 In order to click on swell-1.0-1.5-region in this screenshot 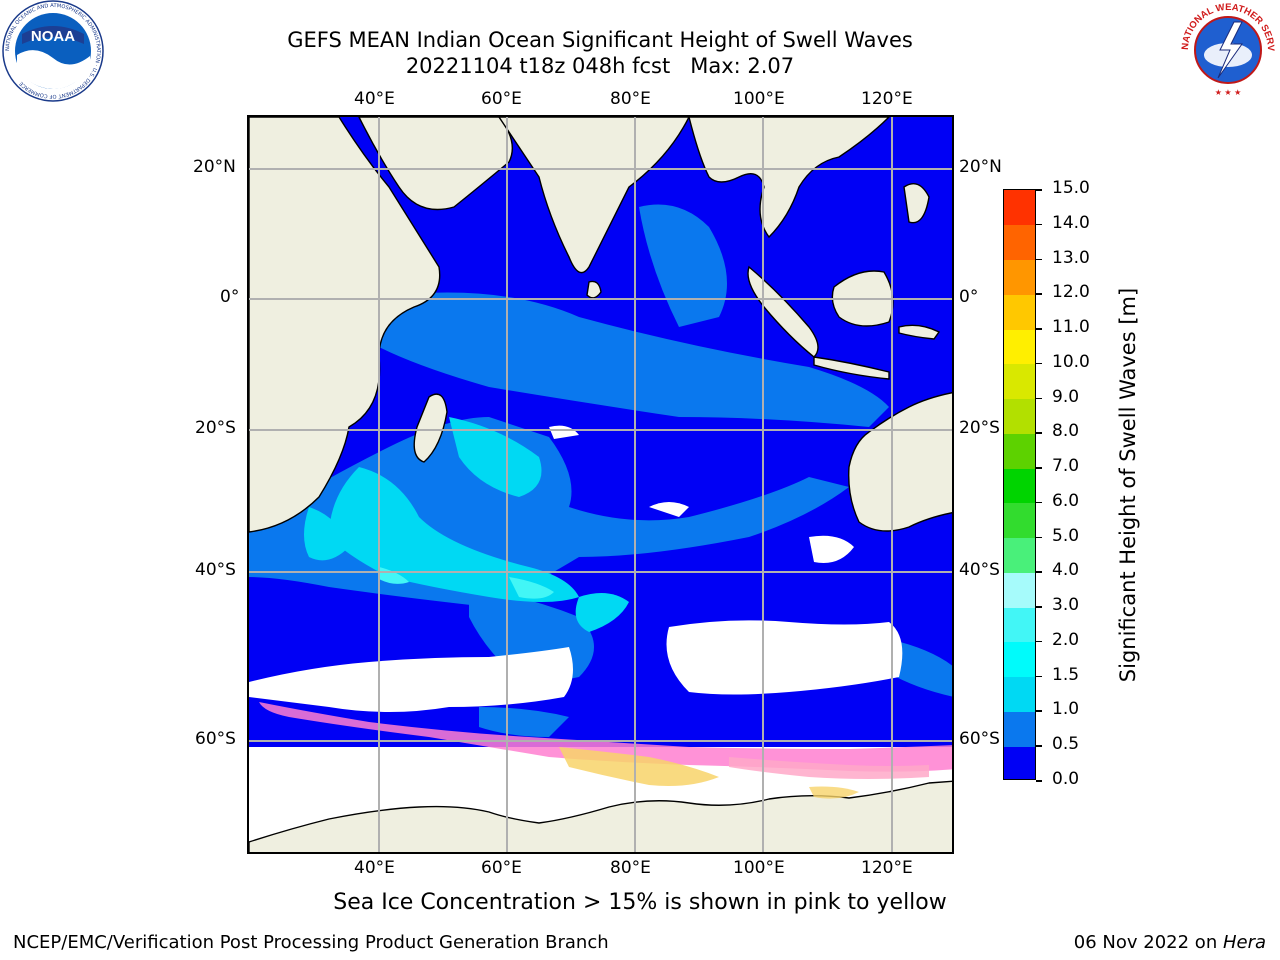, I will do `click(466, 524)`.